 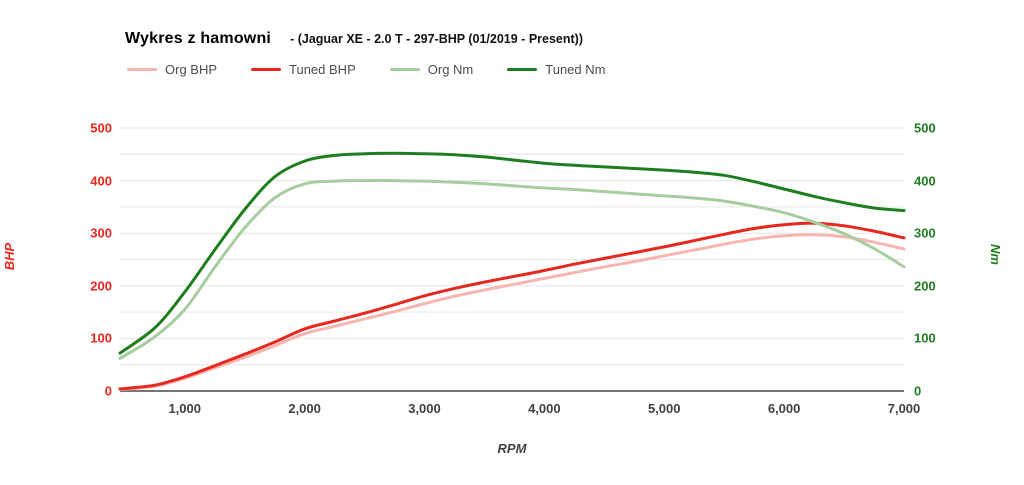 I want to click on chart-title: Wykres z hamowni, so click(x=198, y=38).